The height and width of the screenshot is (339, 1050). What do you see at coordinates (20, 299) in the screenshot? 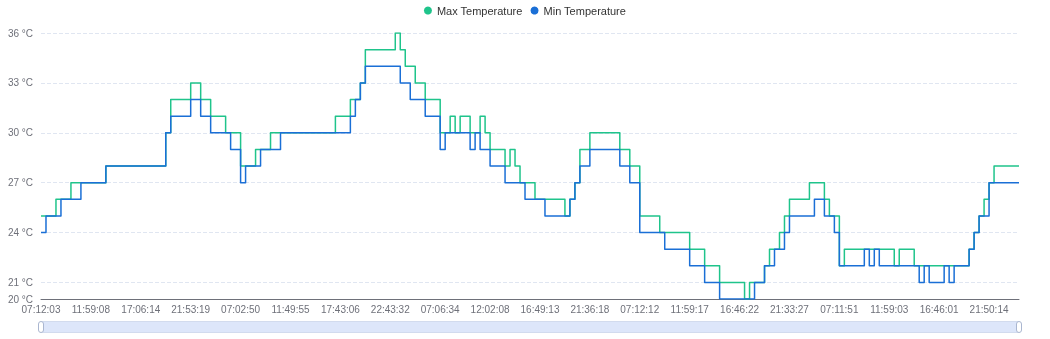
I see `y-tick-label: 20 °C` at bounding box center [20, 299].